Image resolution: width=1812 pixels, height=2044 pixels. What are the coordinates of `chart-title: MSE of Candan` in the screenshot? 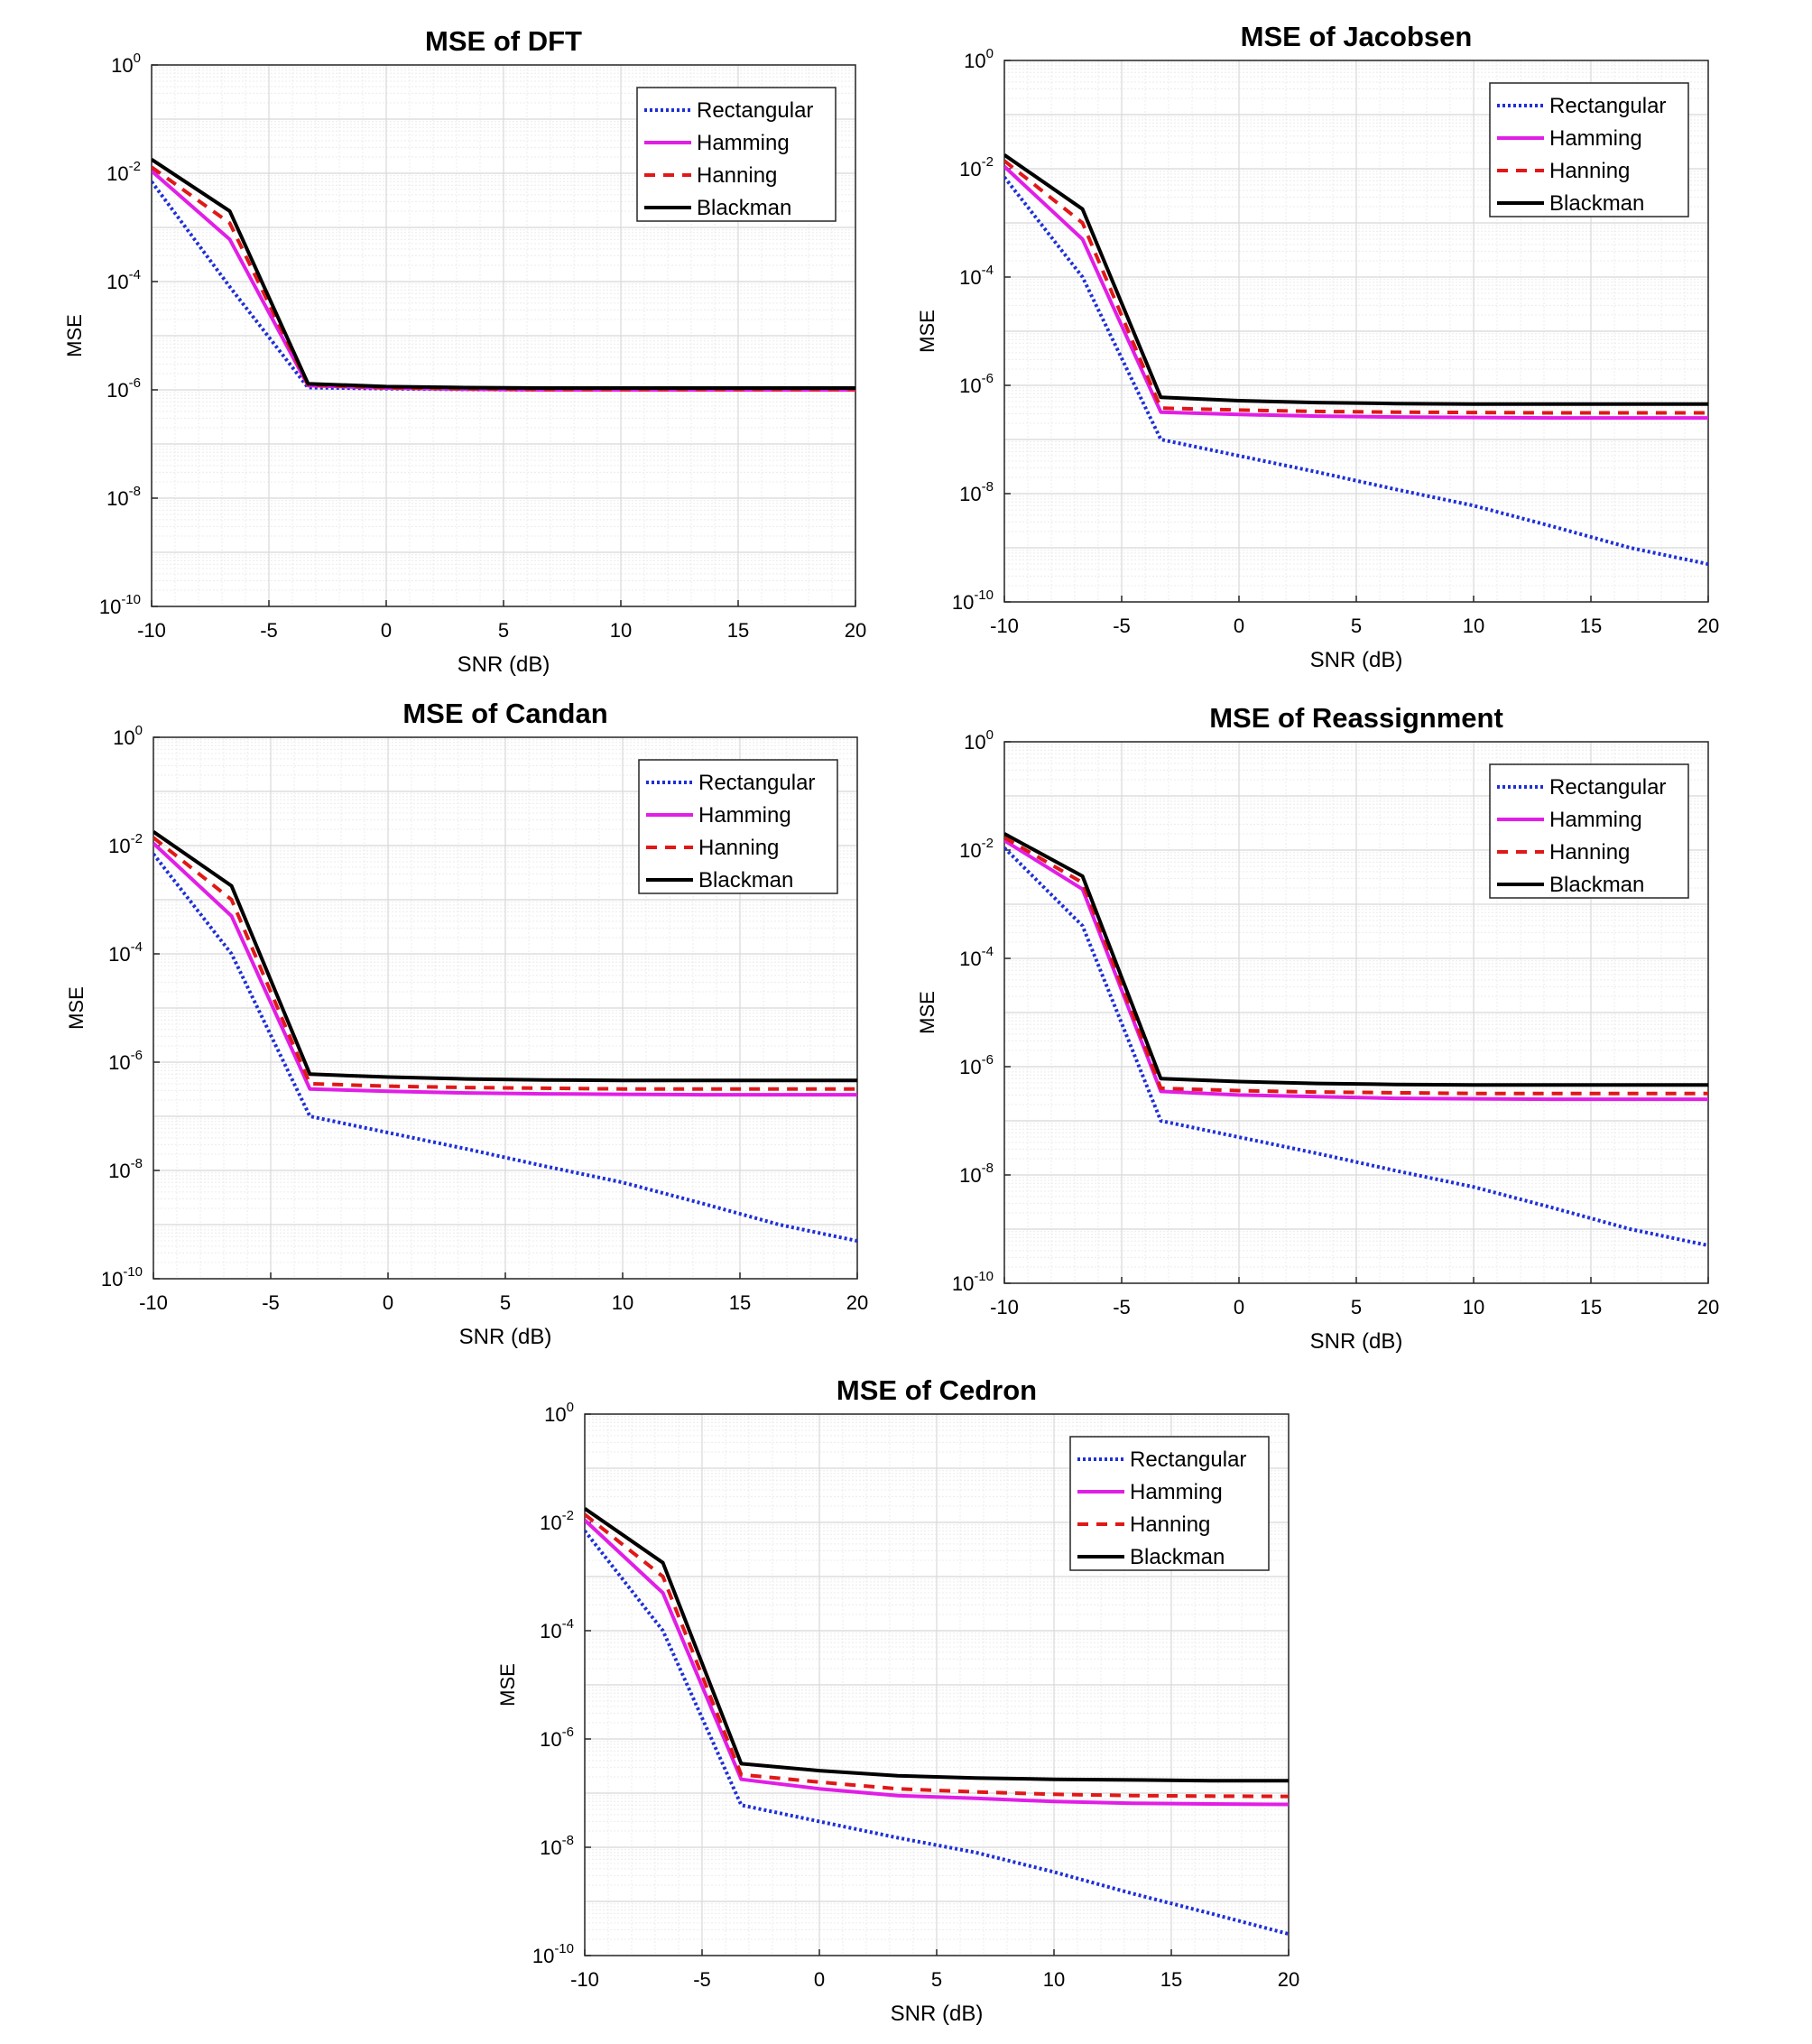 It's located at (504, 713).